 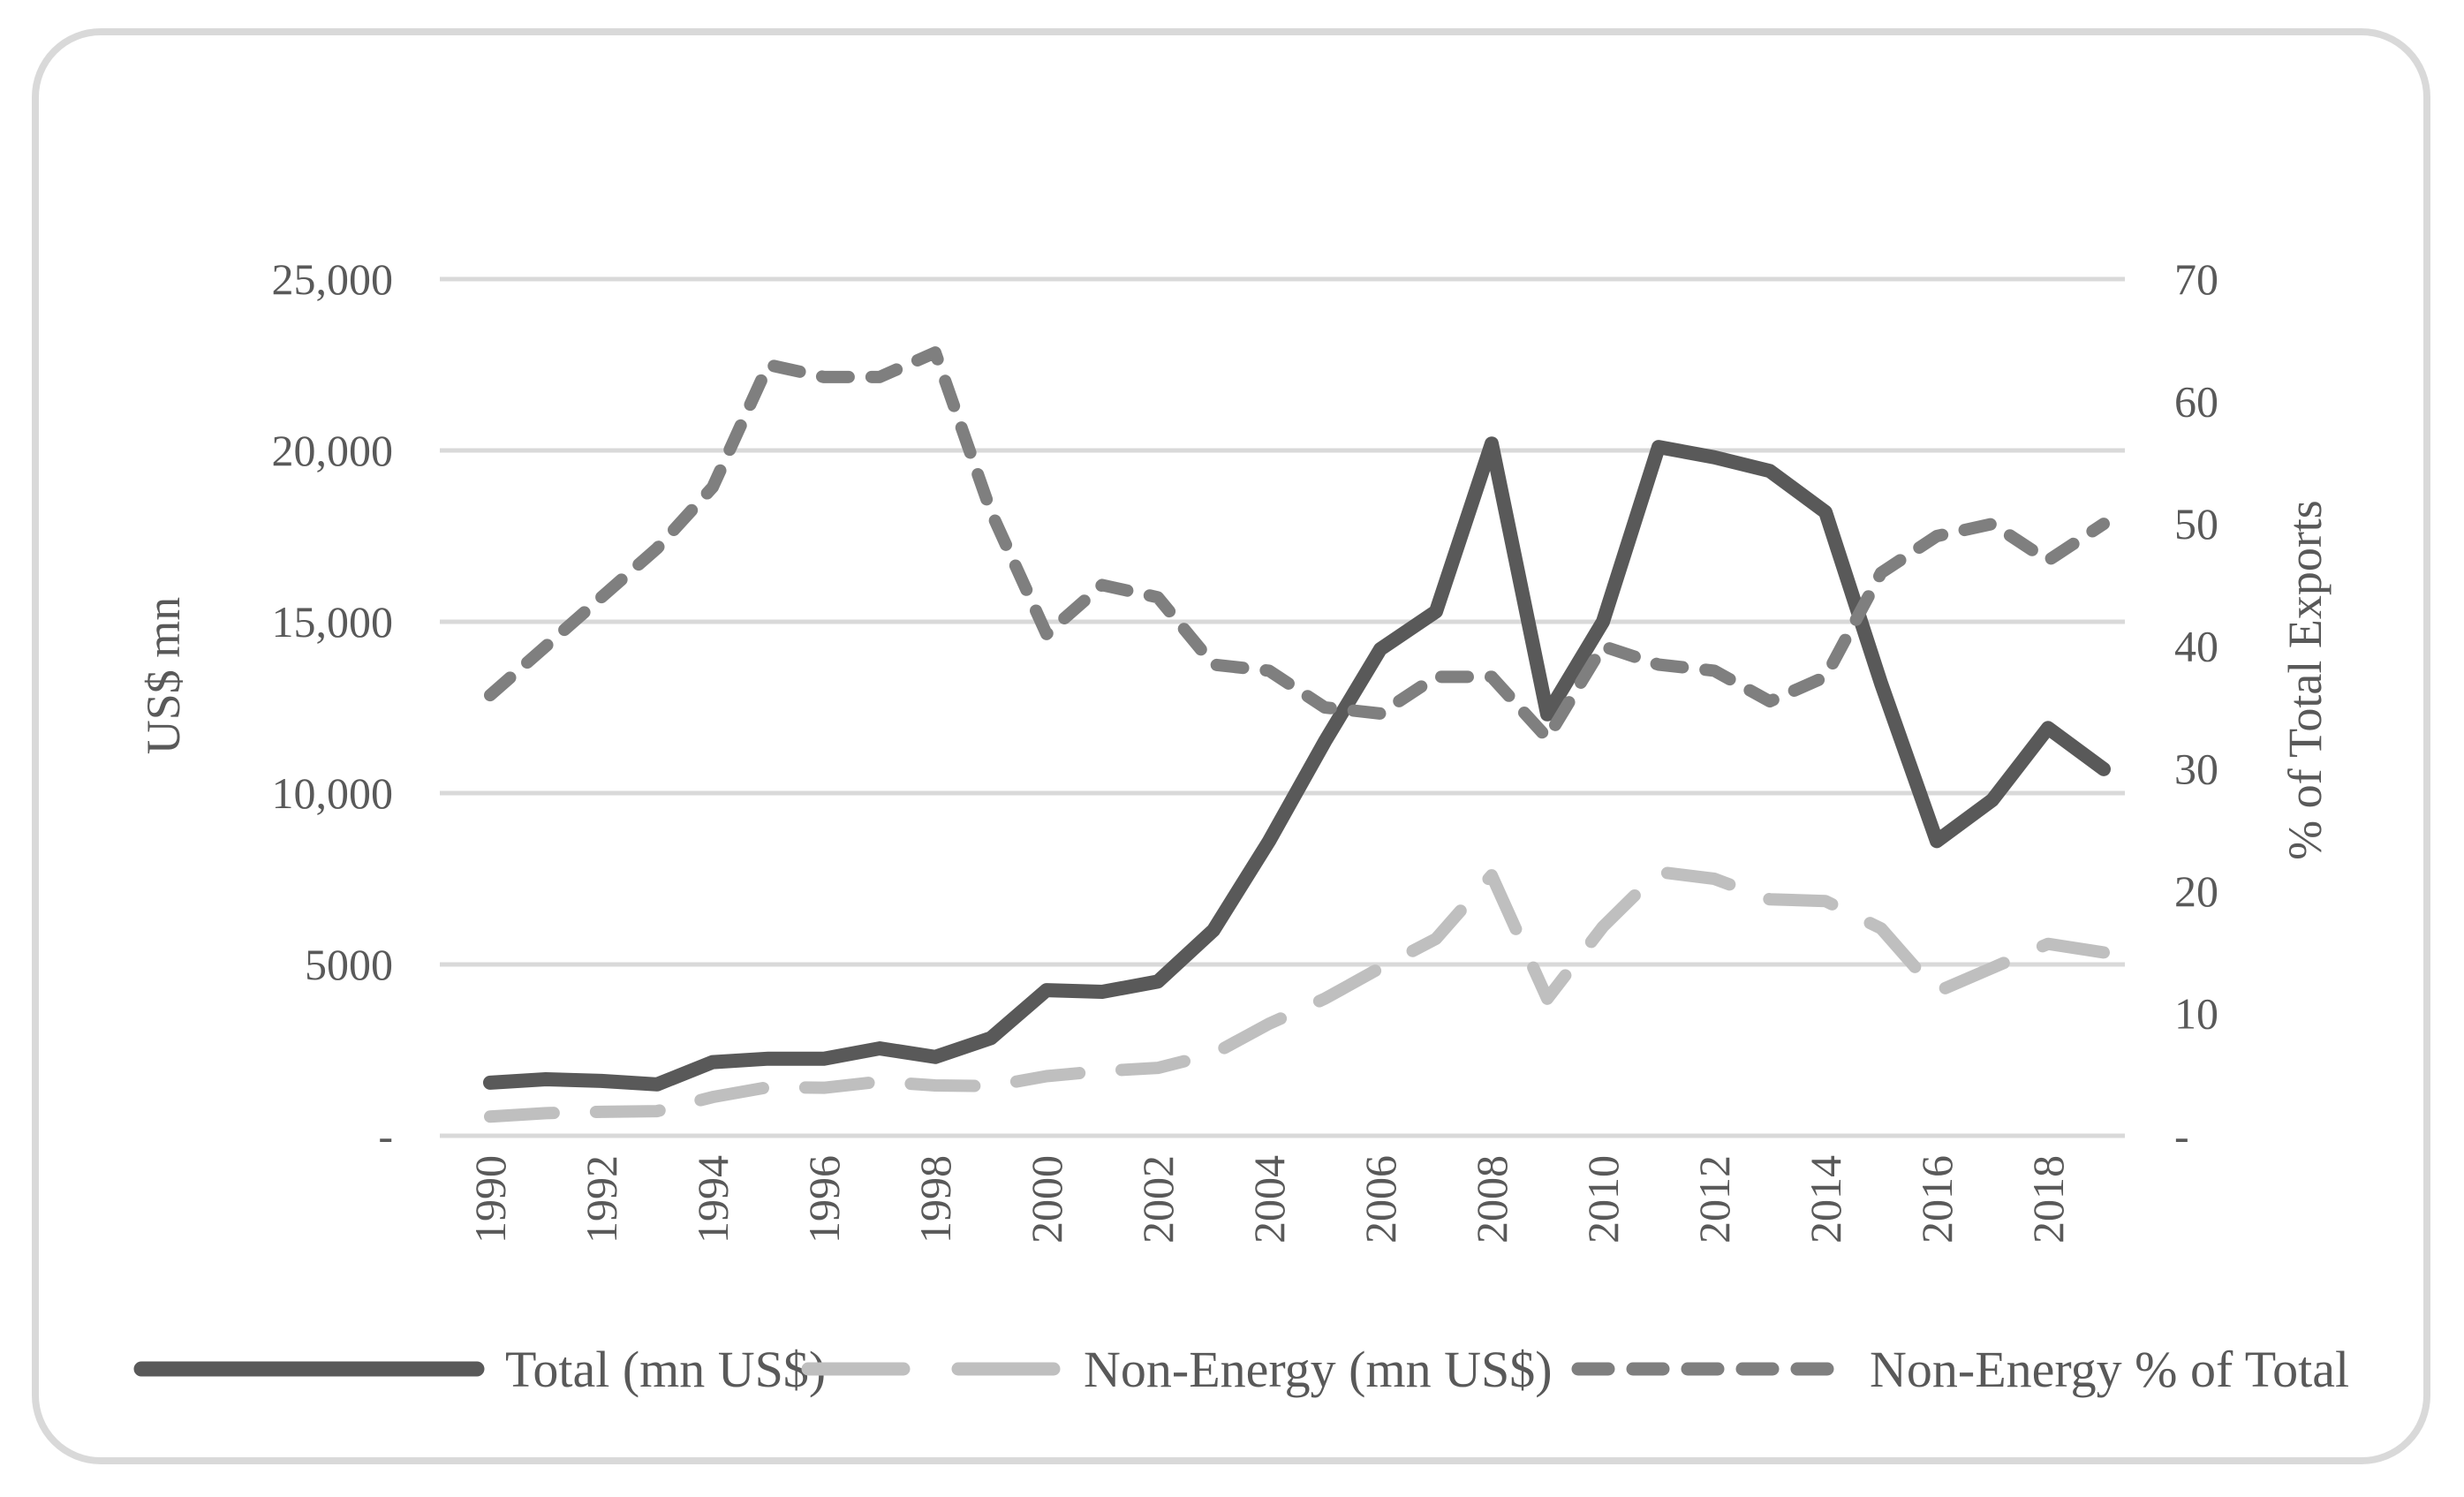 I want to click on x-axis-tick-label: 1992, so click(x=601, y=1199).